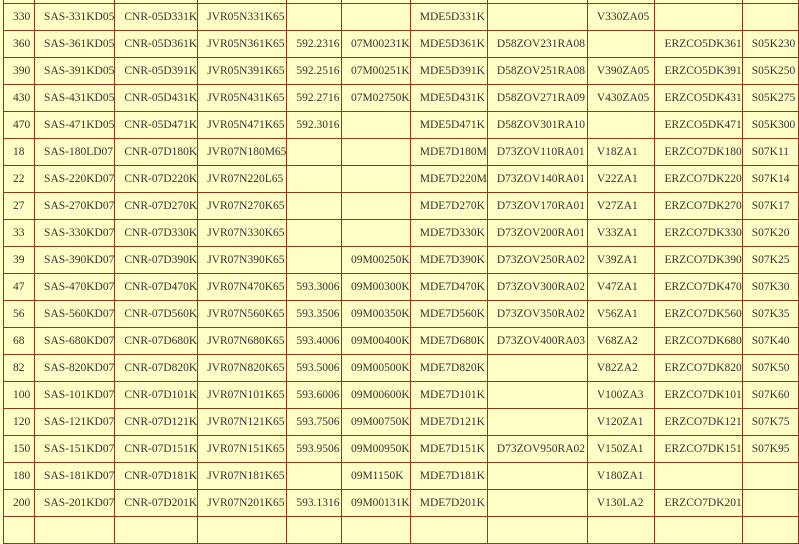  Describe the element at coordinates (537, 98) in the screenshot. I see `table-cell: D58ZOV271RA09` at that location.